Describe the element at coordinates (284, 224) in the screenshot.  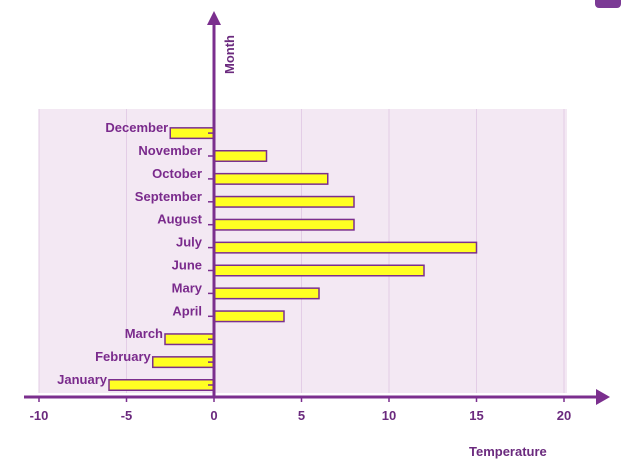
I see `bar-august` at that location.